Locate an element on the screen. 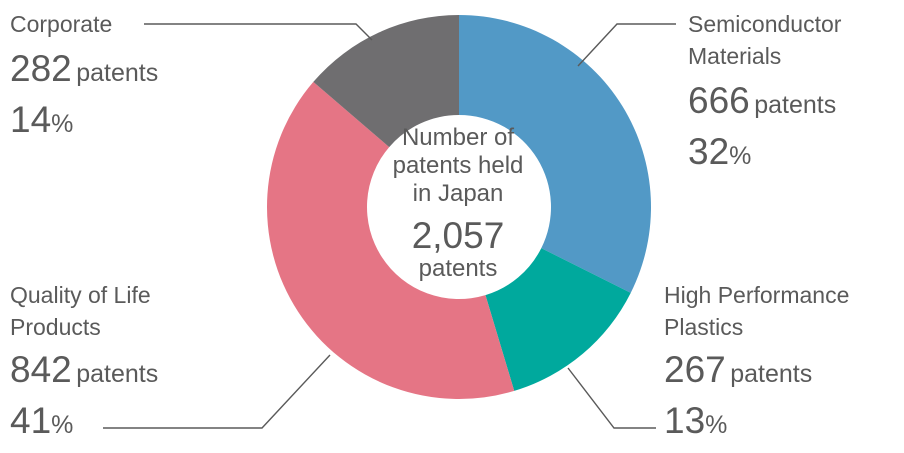 The image size is (904, 453). donut-slice-semiconductor-materials is located at coordinates (555, 154).